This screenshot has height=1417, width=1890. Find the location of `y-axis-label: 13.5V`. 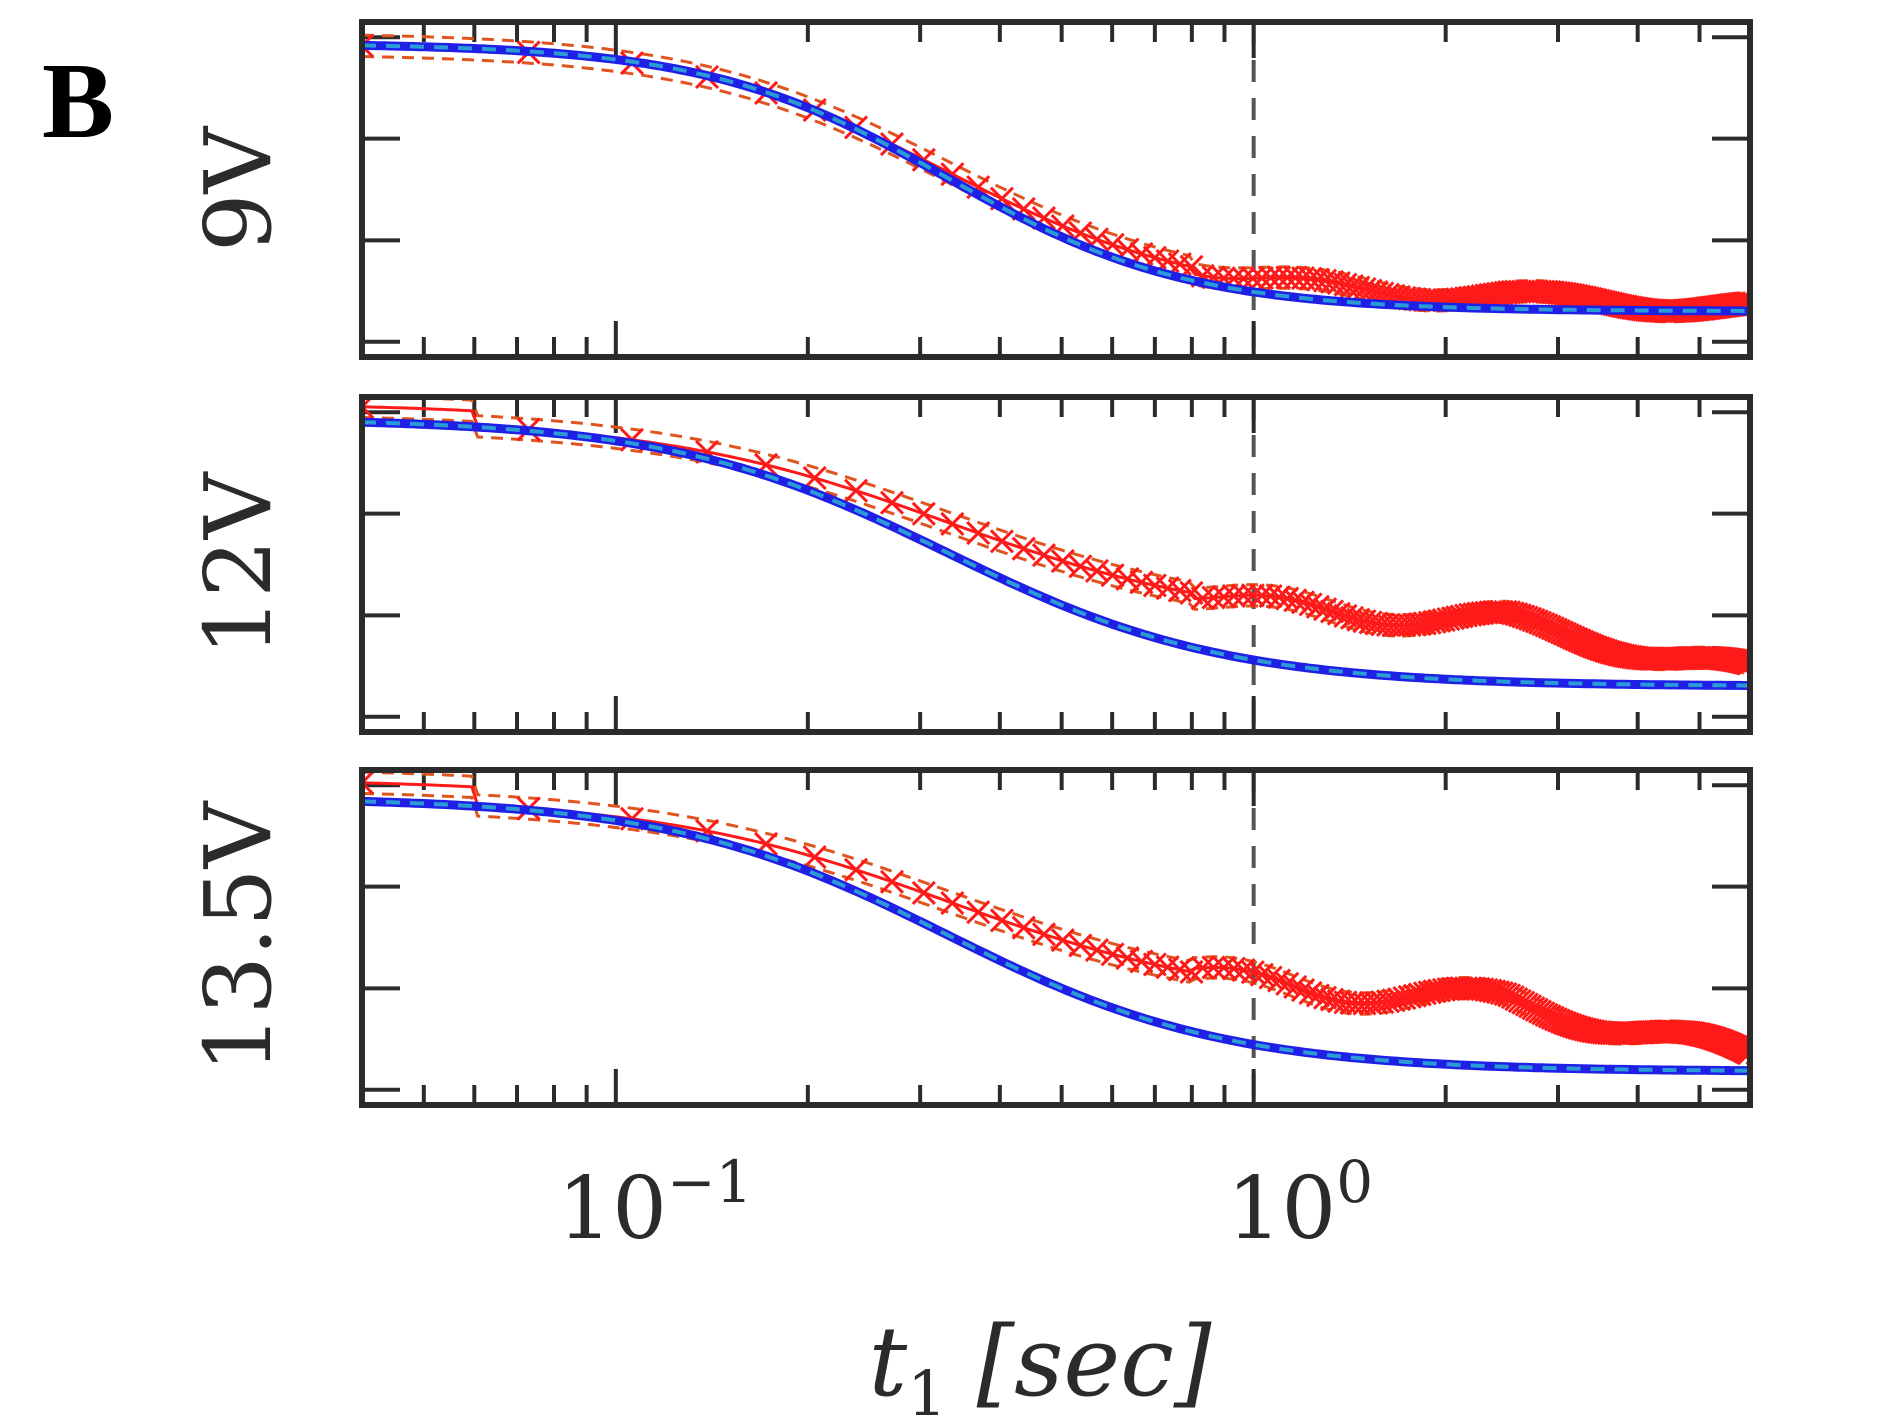

y-axis-label: 13.5V is located at coordinates (238, 936).